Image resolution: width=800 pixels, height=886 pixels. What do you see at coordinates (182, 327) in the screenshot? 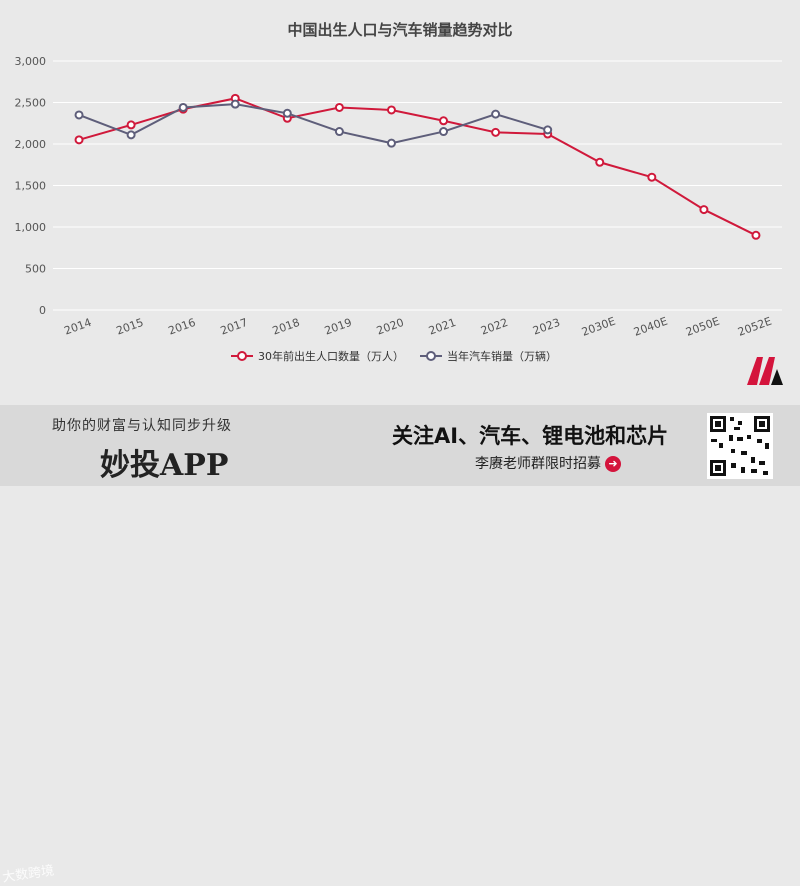
I see `x-tick-label: 2016` at bounding box center [182, 327].